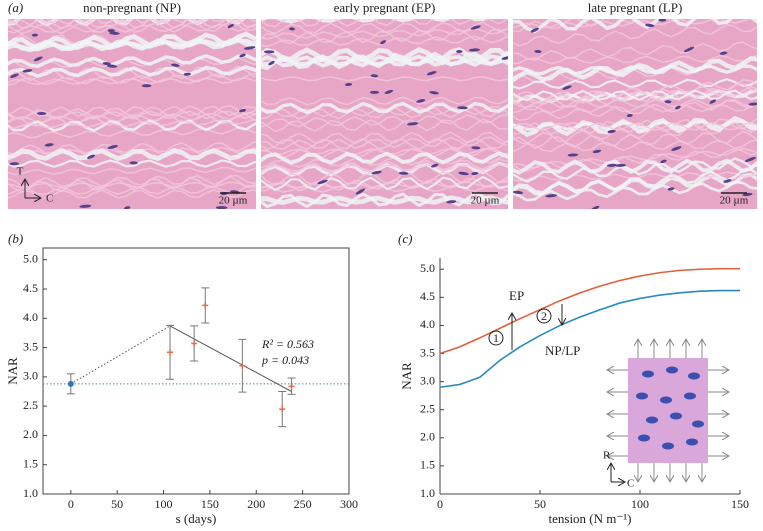 This screenshot has width=763, height=531. Describe the element at coordinates (256, 504) in the screenshot. I see `x-tick-label: 200` at that location.